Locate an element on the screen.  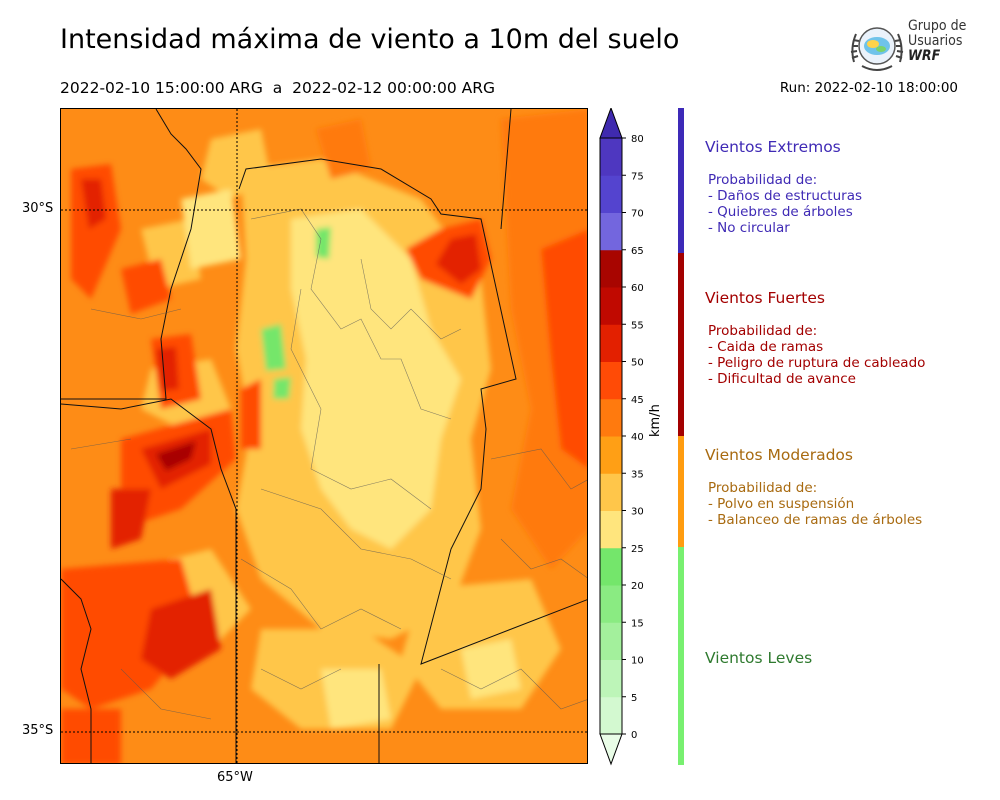
lon-label-65w: 65°W is located at coordinates (235, 777).